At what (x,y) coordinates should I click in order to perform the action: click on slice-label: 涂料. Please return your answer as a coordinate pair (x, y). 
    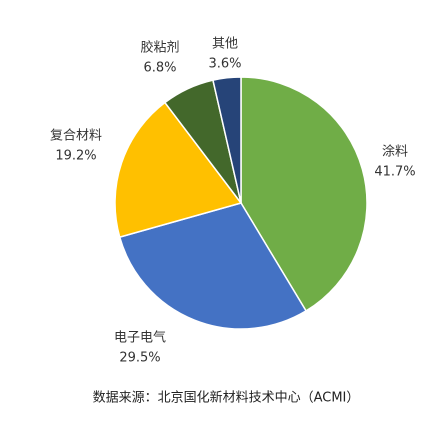
    Looking at the image, I should click on (395, 152).